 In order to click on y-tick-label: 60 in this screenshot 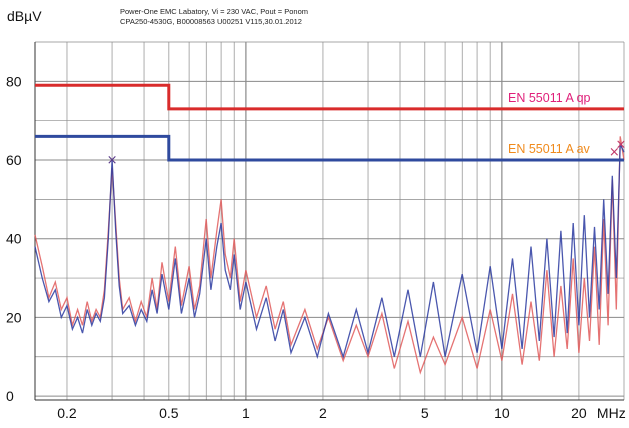, I will do `click(14, 160)`.